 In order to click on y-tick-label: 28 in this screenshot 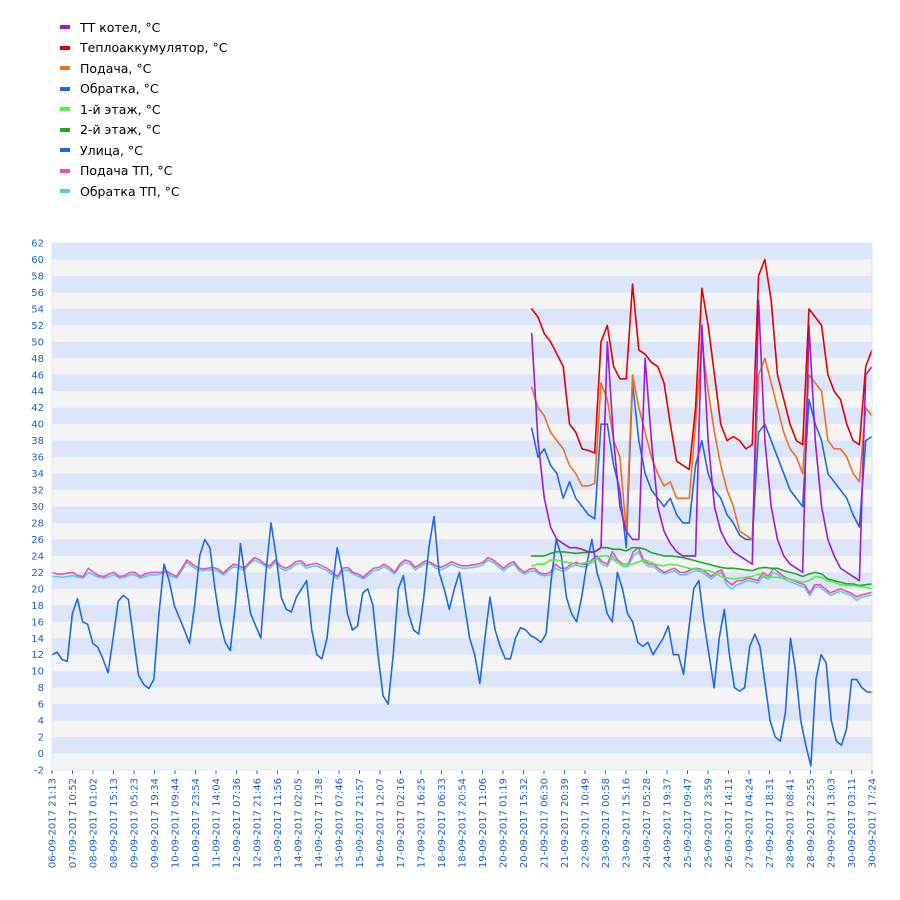, I will do `click(37, 523)`.